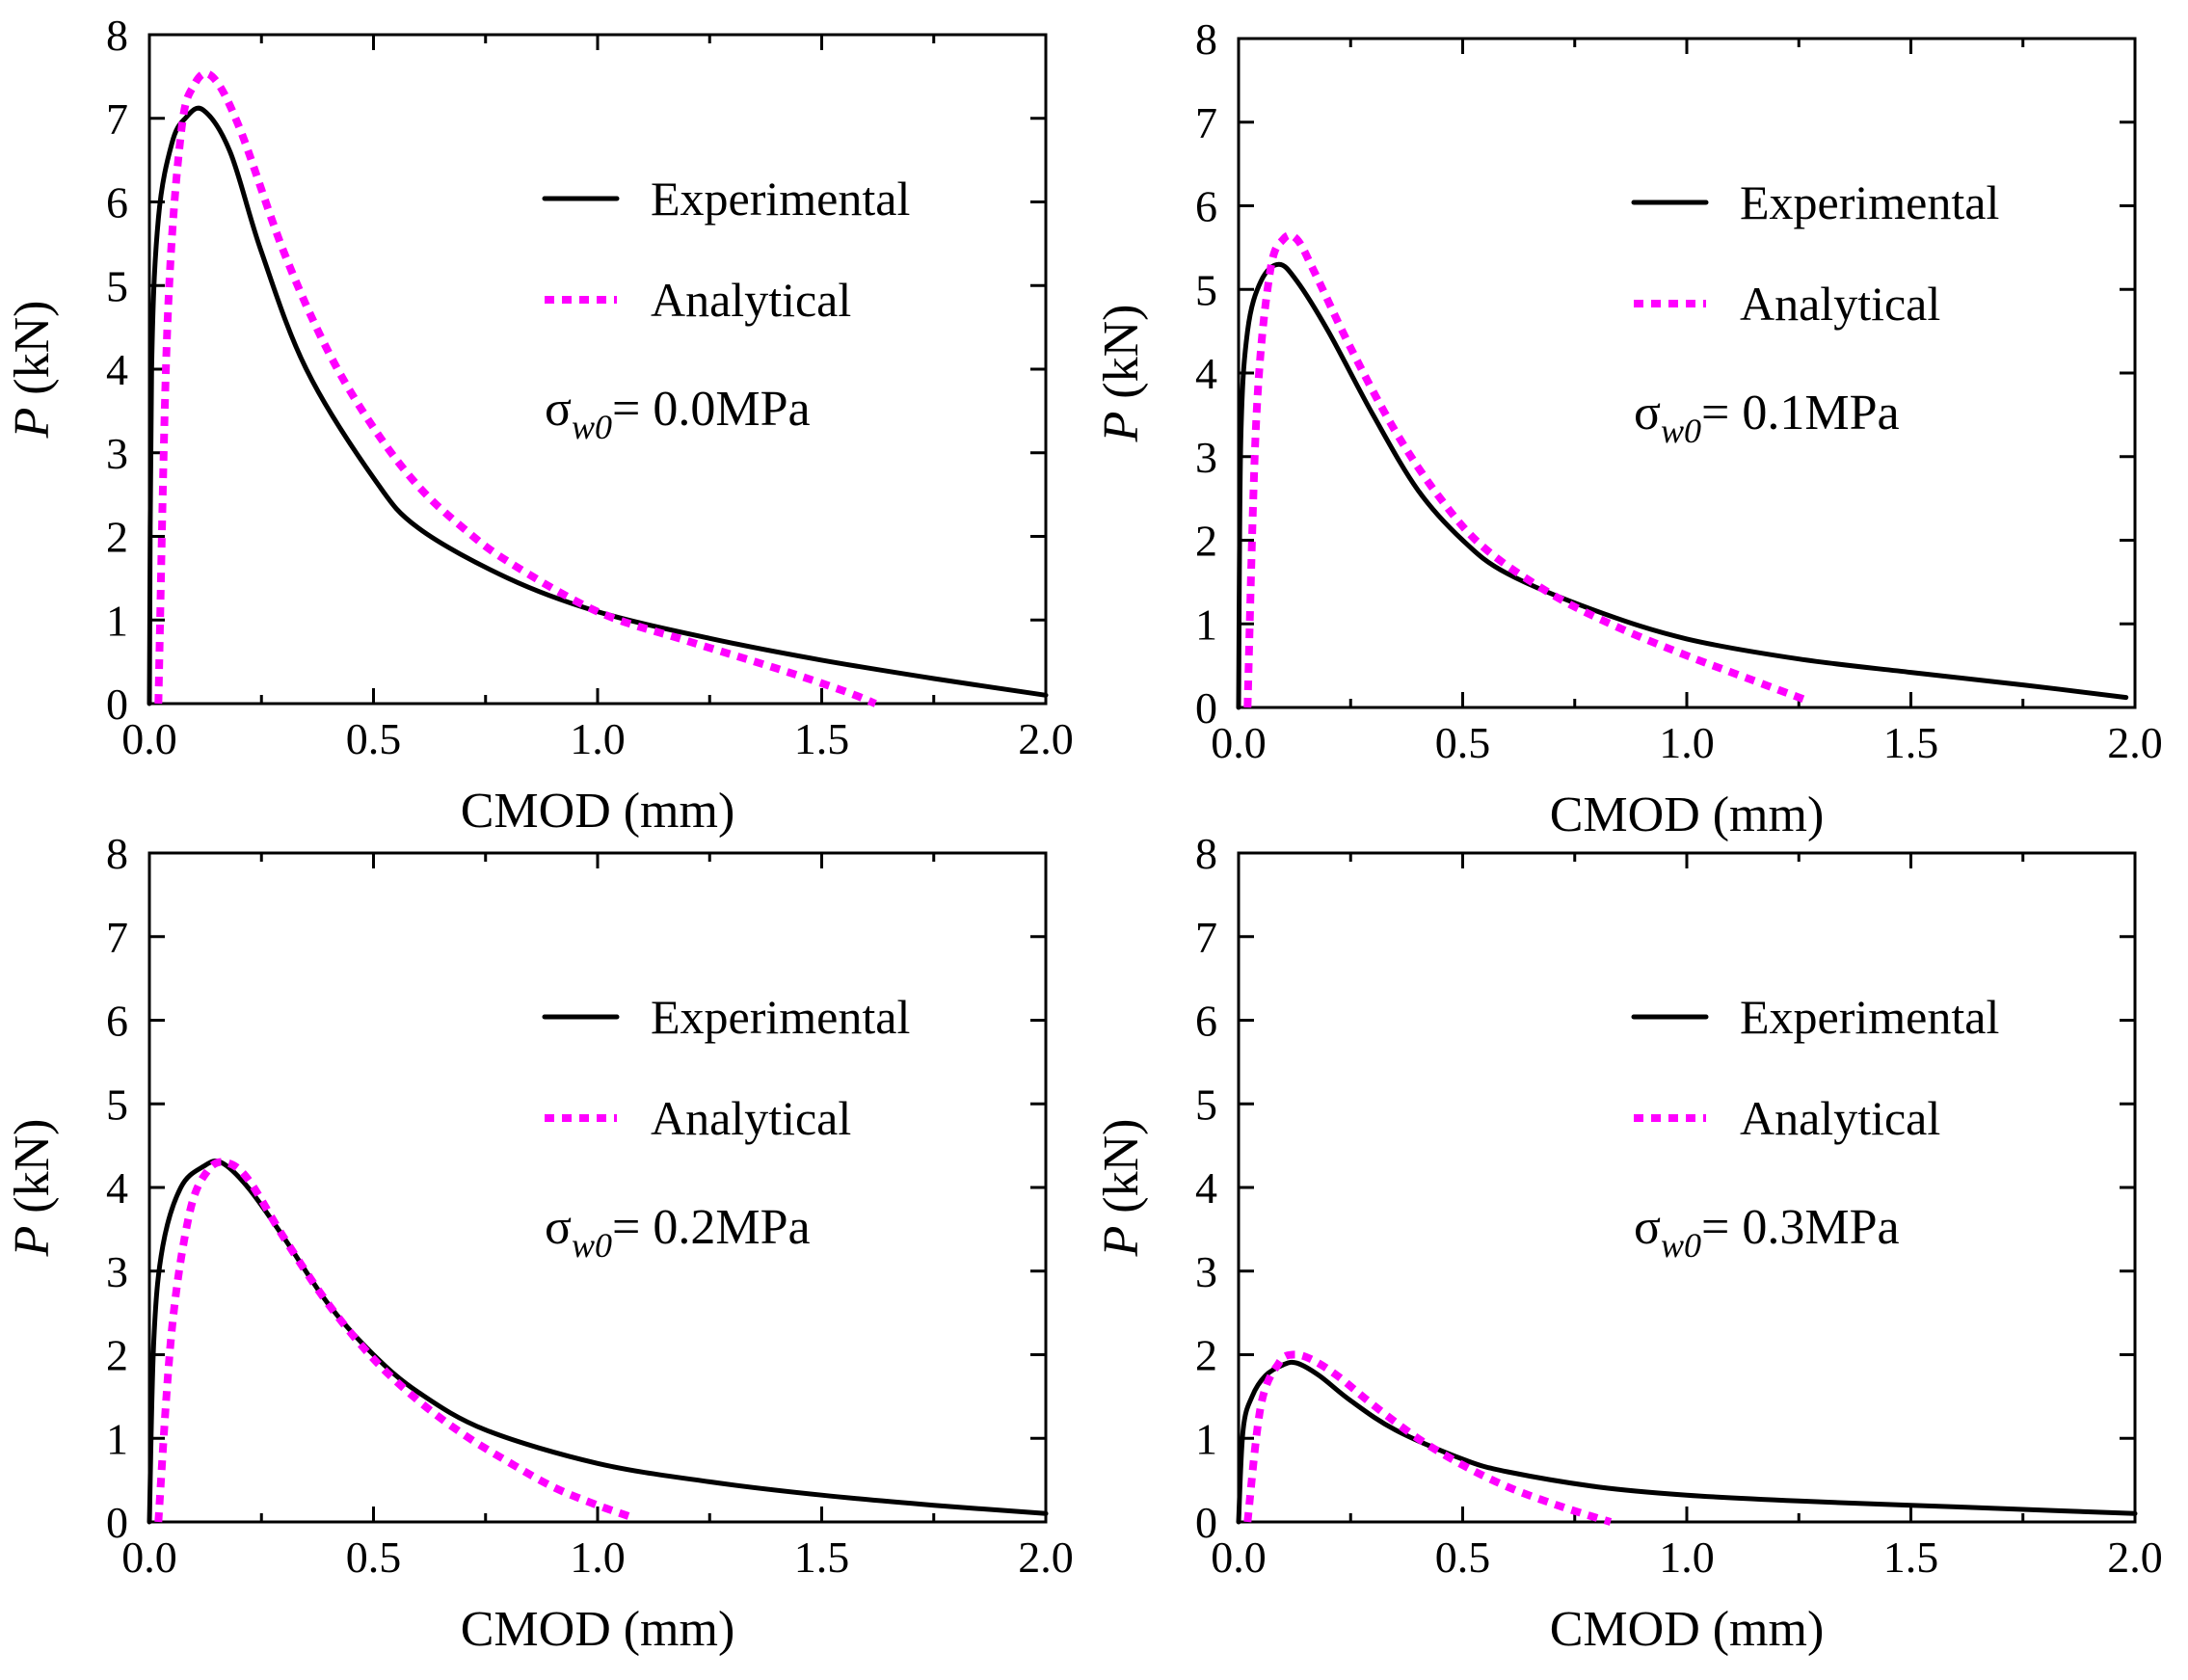 The height and width of the screenshot is (1680, 2188). Describe the element at coordinates (711, 1227) in the screenshot. I see `sigma-value: = 0.2MPa` at that location.